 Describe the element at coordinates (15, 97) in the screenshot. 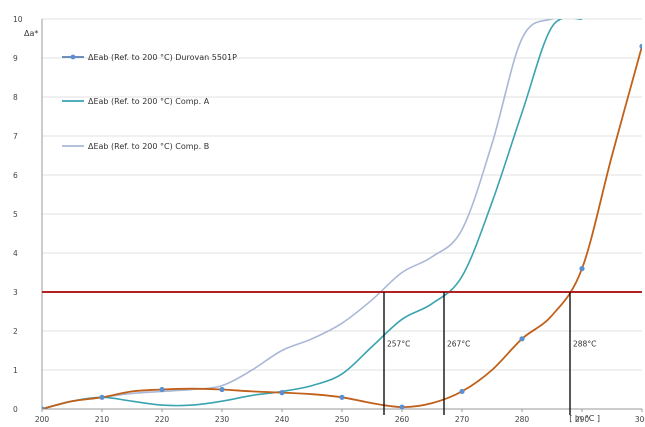

I see `y-tick-label: 8` at that location.